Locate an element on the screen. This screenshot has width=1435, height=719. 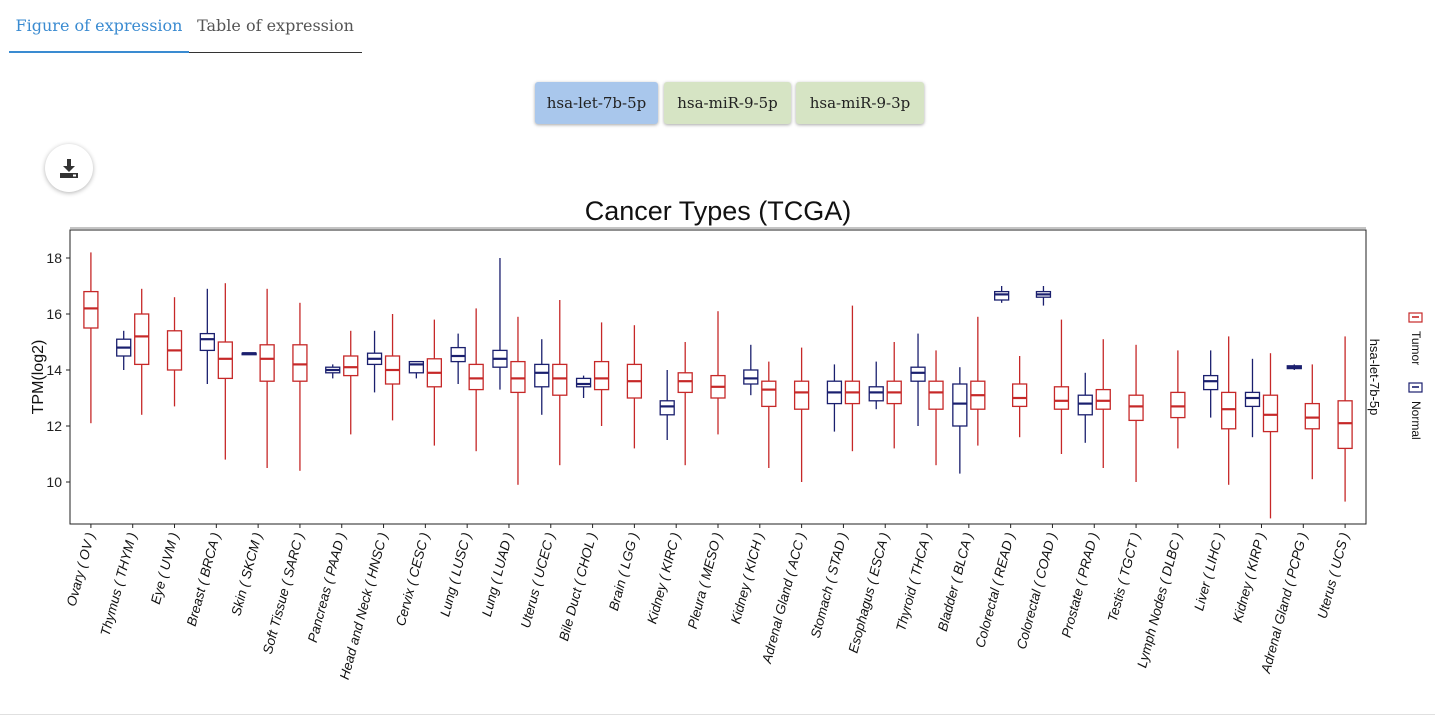
y-tick-label: 16 is located at coordinates (54, 314).